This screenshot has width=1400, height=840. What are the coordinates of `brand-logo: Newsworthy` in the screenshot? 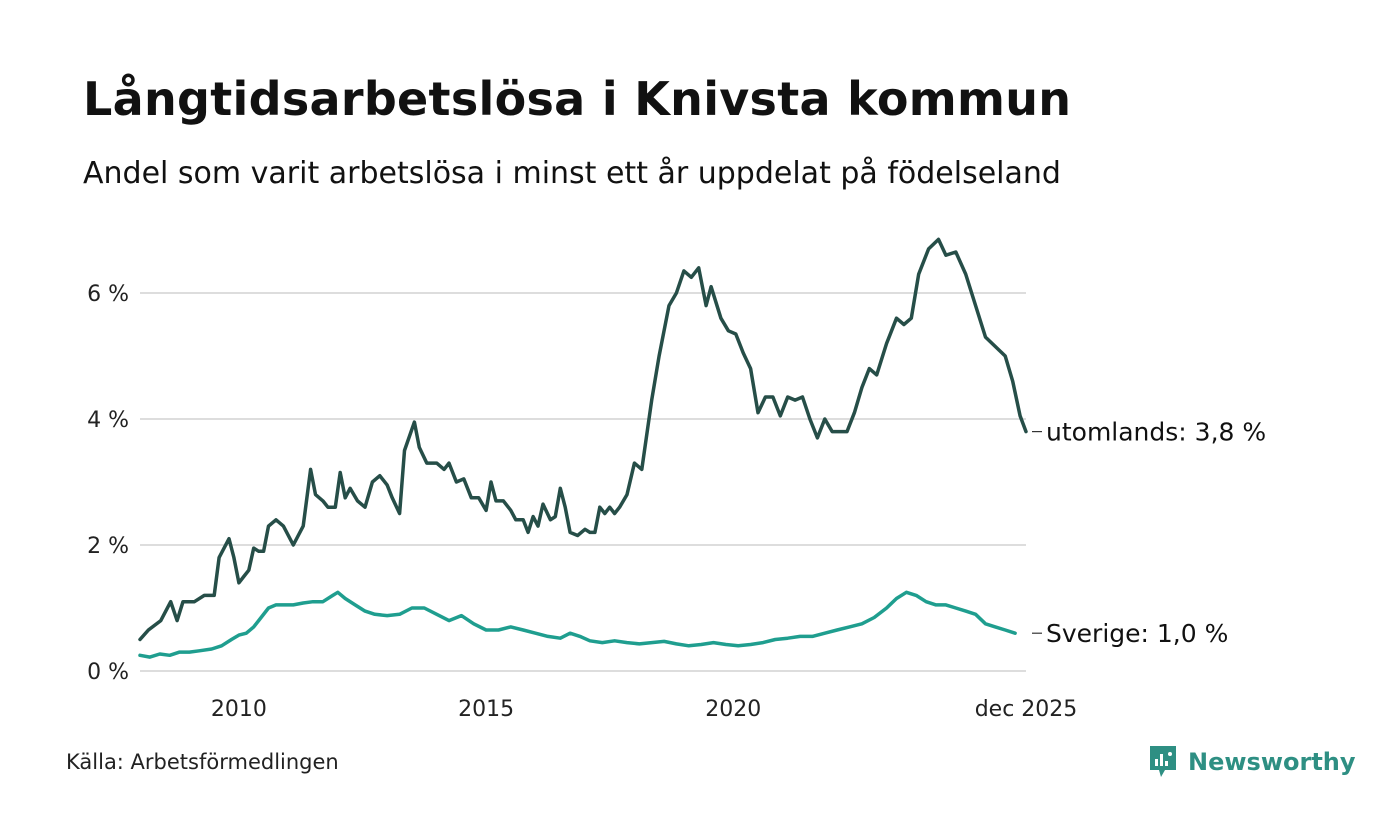 It's located at (1252, 762).